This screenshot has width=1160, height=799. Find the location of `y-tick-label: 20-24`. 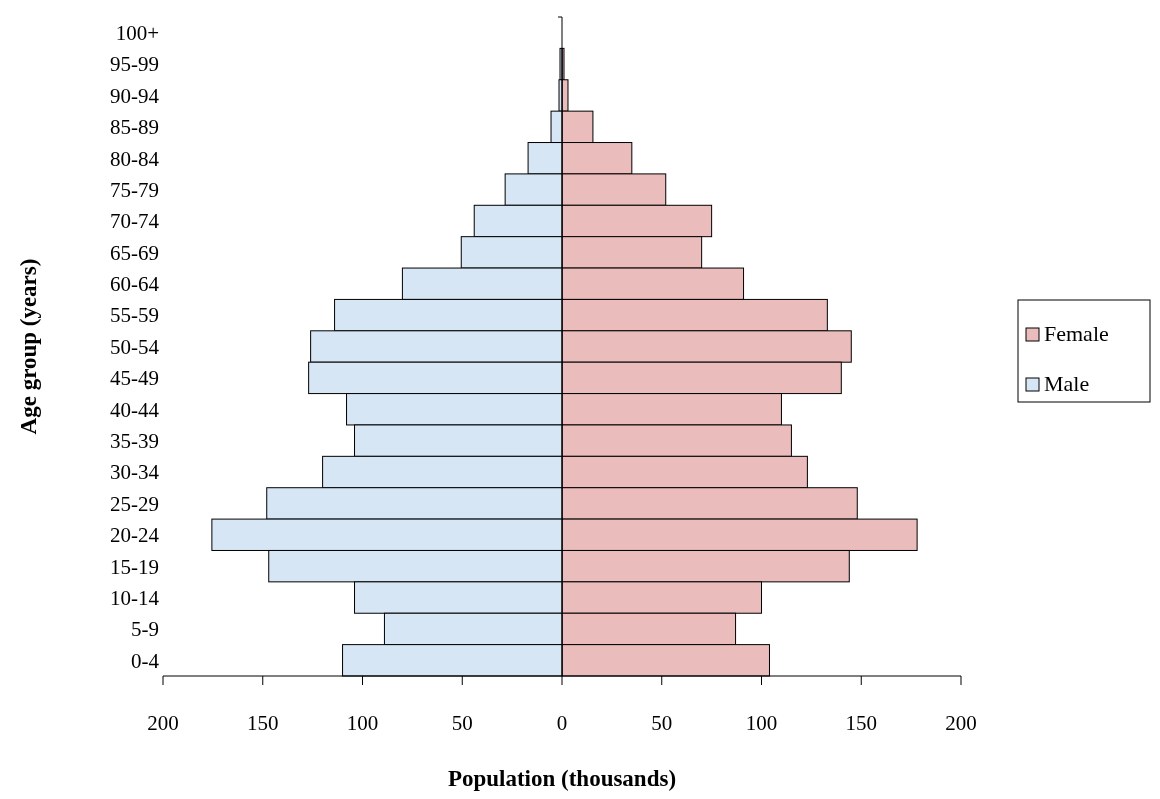

y-tick-label: 20-24 is located at coordinates (135, 535).